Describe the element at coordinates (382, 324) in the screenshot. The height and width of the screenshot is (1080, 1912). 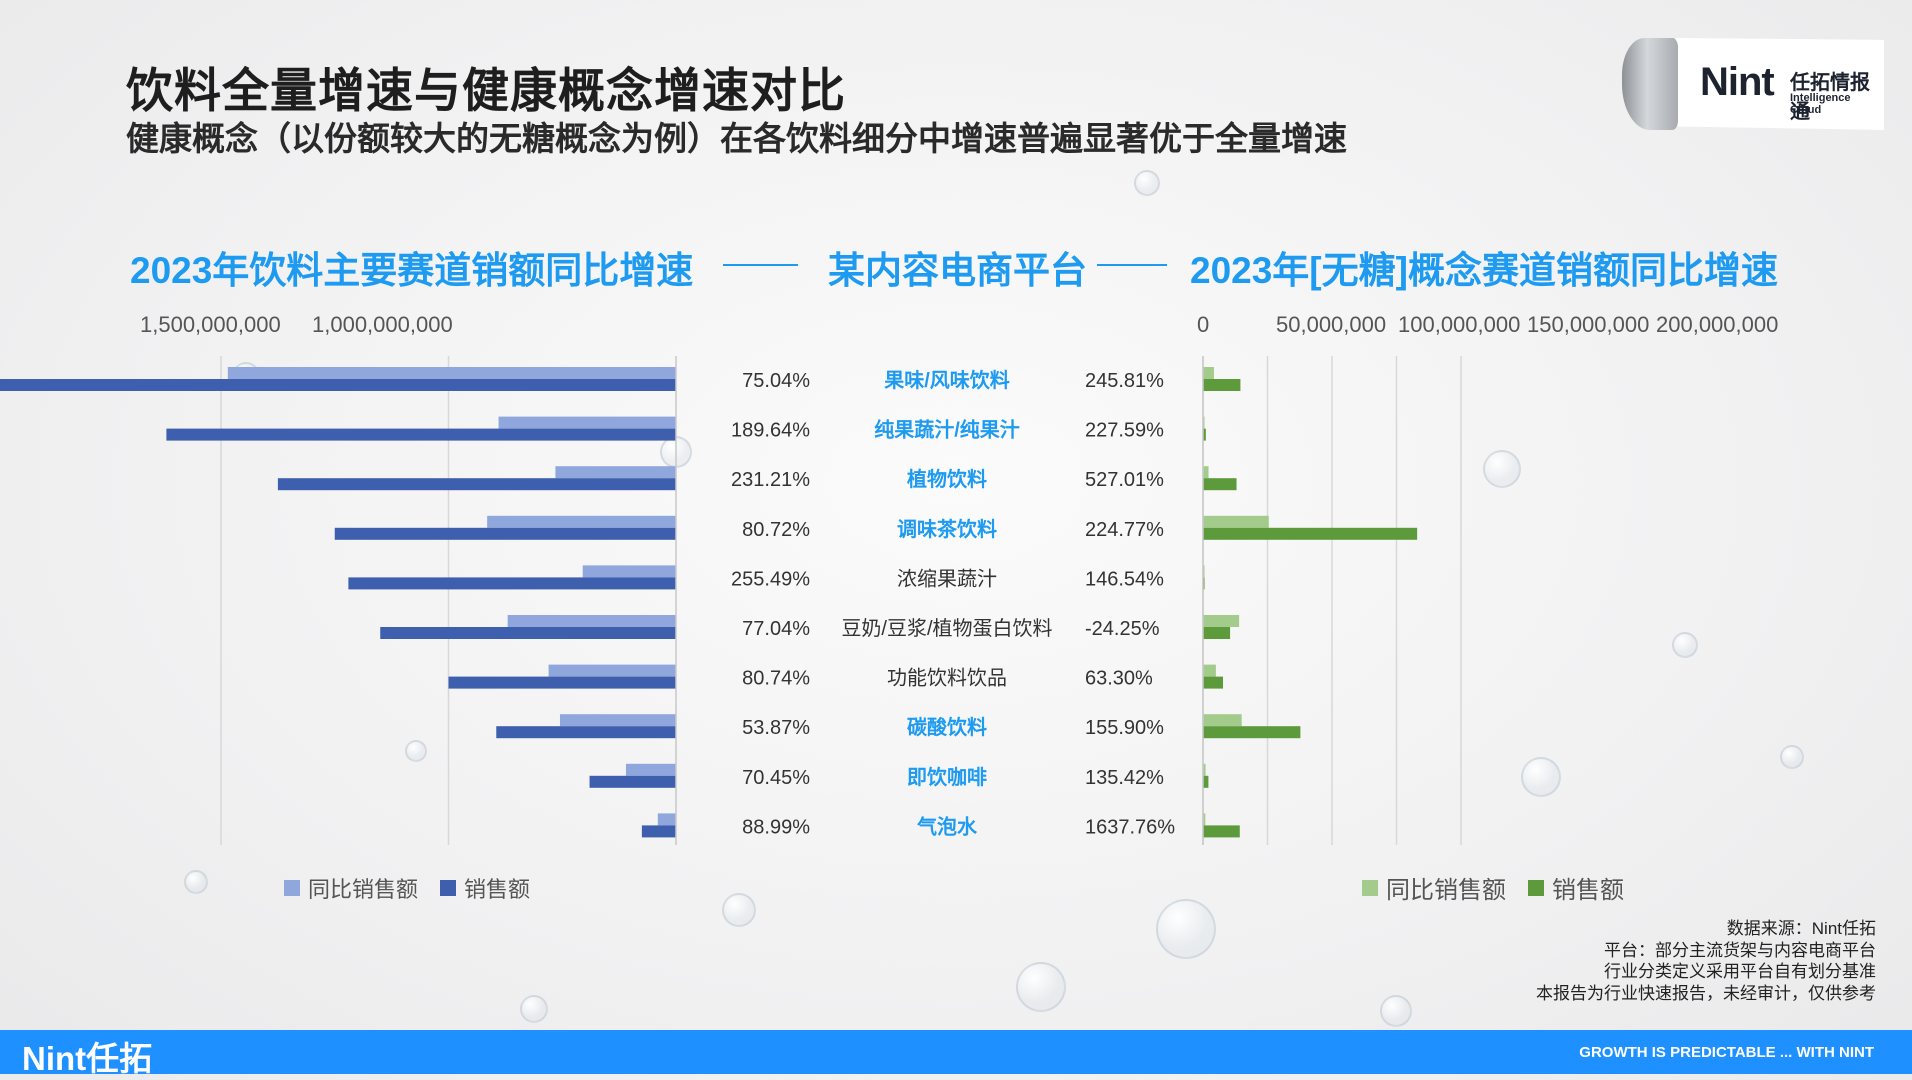
I see `left-axis-tick-label: 1,000,000,000` at that location.